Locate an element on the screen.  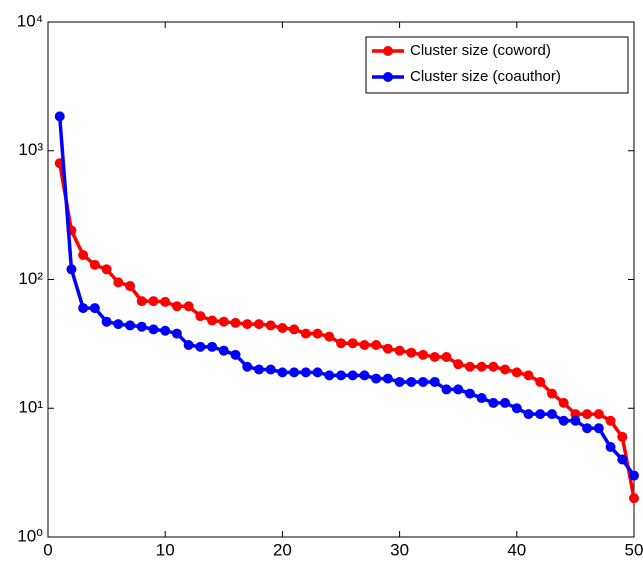
legend-box is located at coordinates (497, 65).